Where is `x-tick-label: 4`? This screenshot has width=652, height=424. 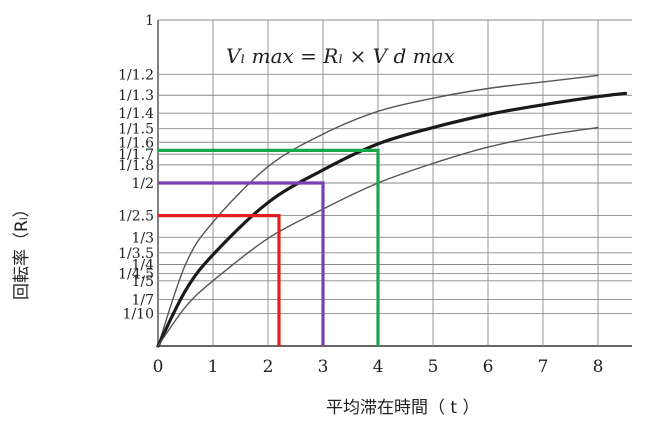 x-tick-label: 4 is located at coordinates (378, 367).